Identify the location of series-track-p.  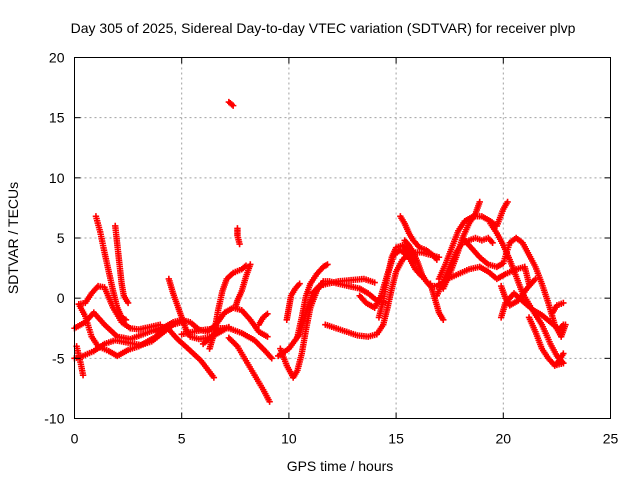
(243, 286).